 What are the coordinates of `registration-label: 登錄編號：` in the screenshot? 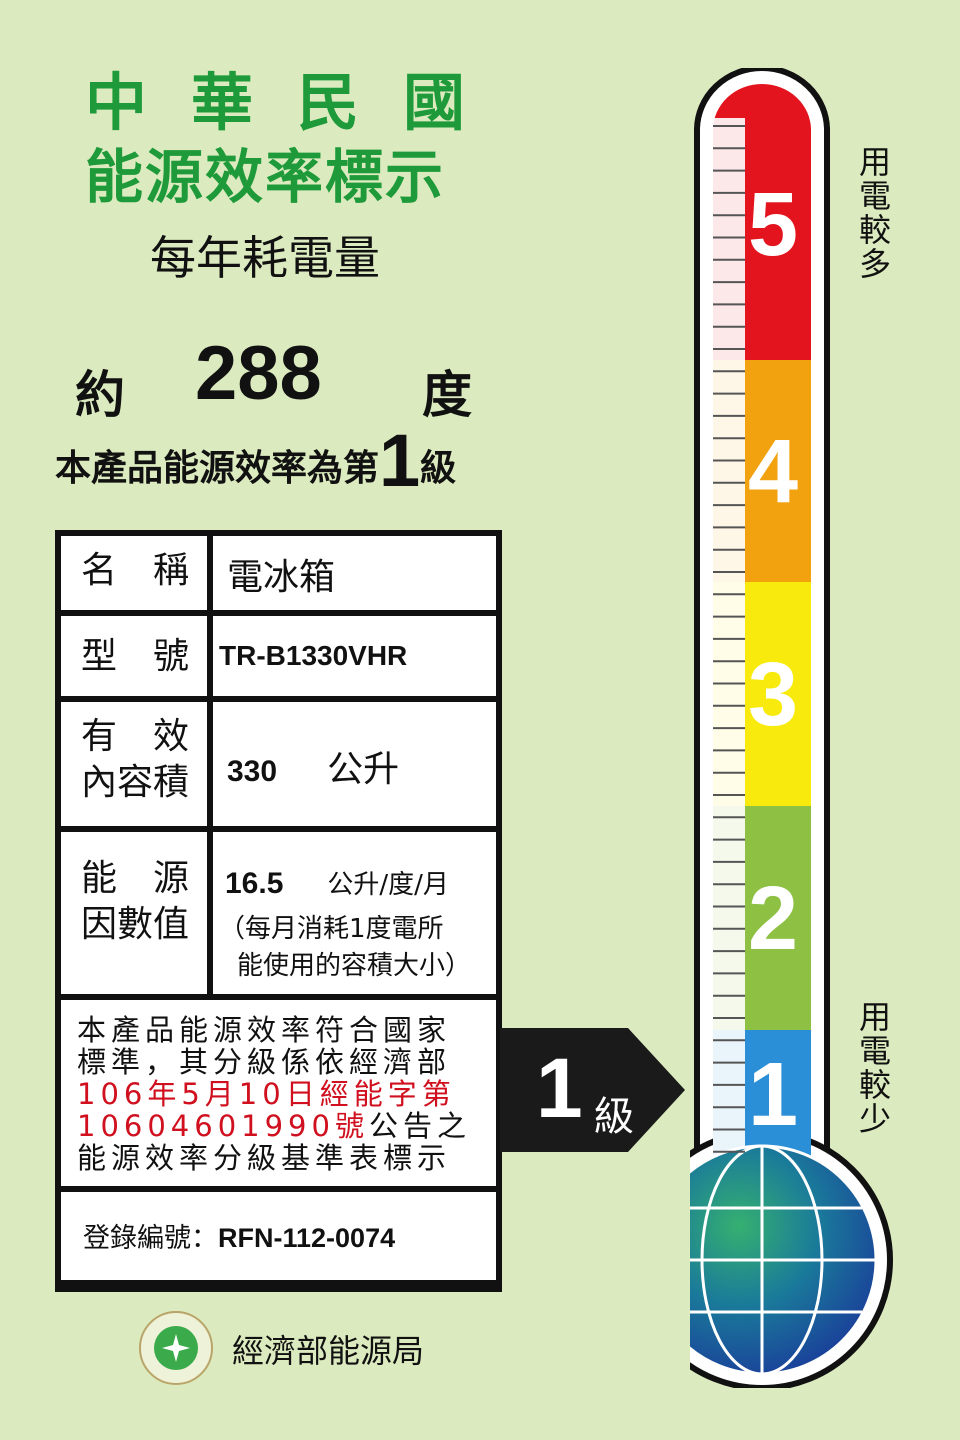 It's located at (150, 1238).